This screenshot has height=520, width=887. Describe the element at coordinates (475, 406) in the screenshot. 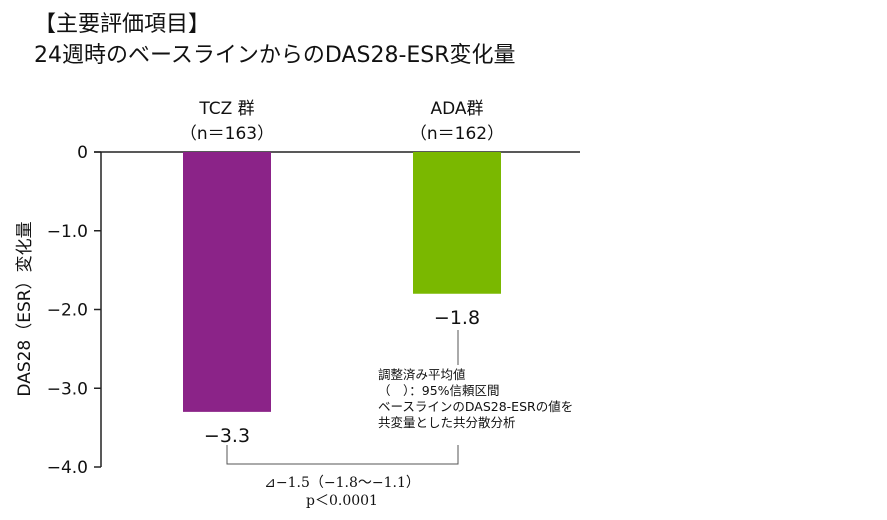

I see `note-line-3: ベースラインのDAS28-ESRの値を` at that location.